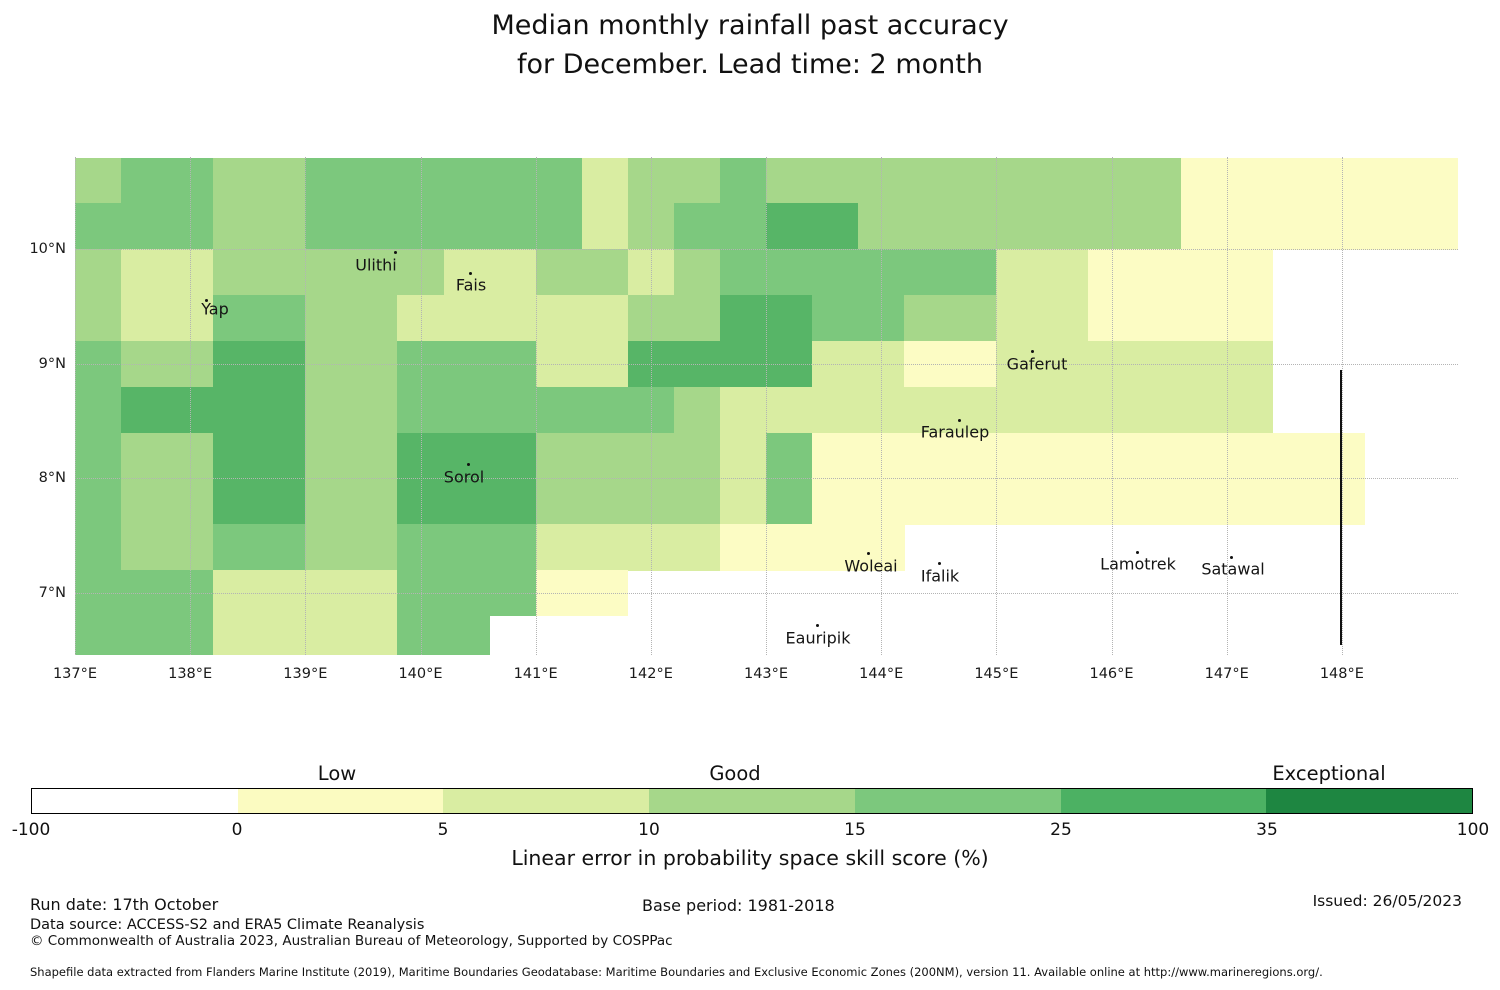  I want to click on colorbar-label-low: Low, so click(337, 773).